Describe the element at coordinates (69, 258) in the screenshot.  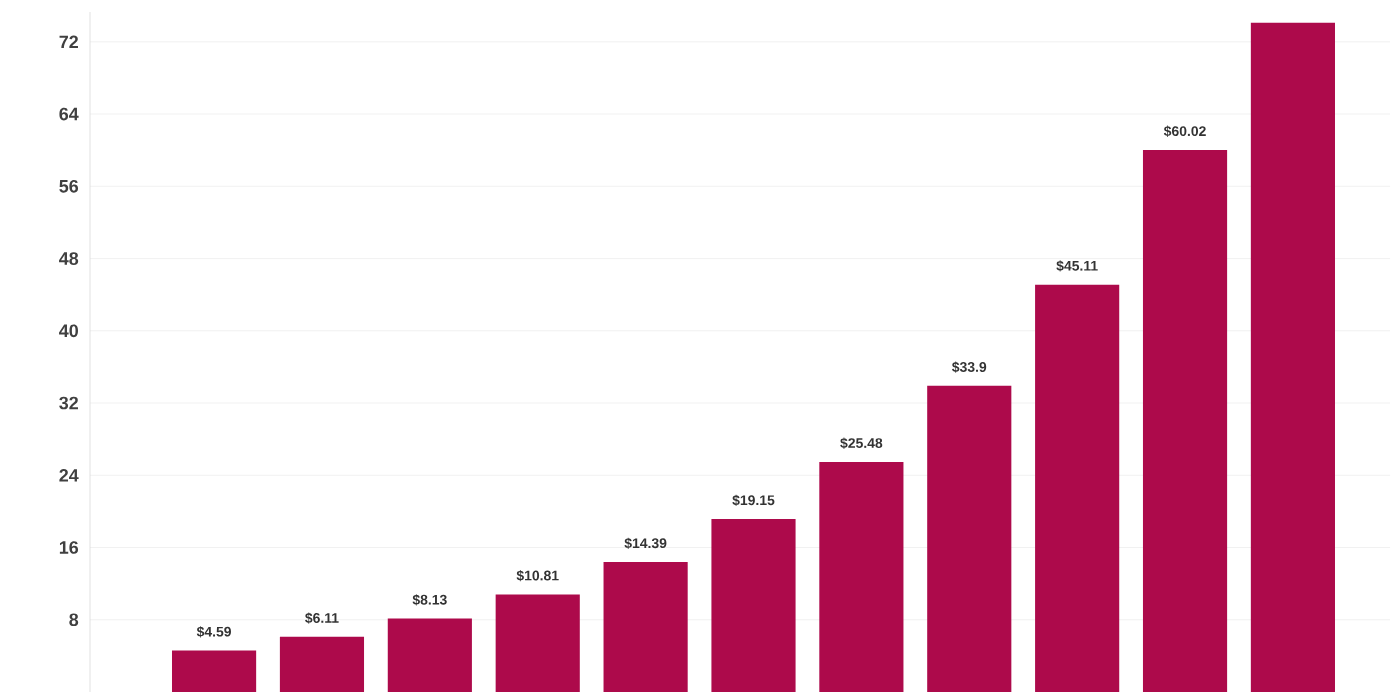
I see `y-tick-label: 48` at that location.